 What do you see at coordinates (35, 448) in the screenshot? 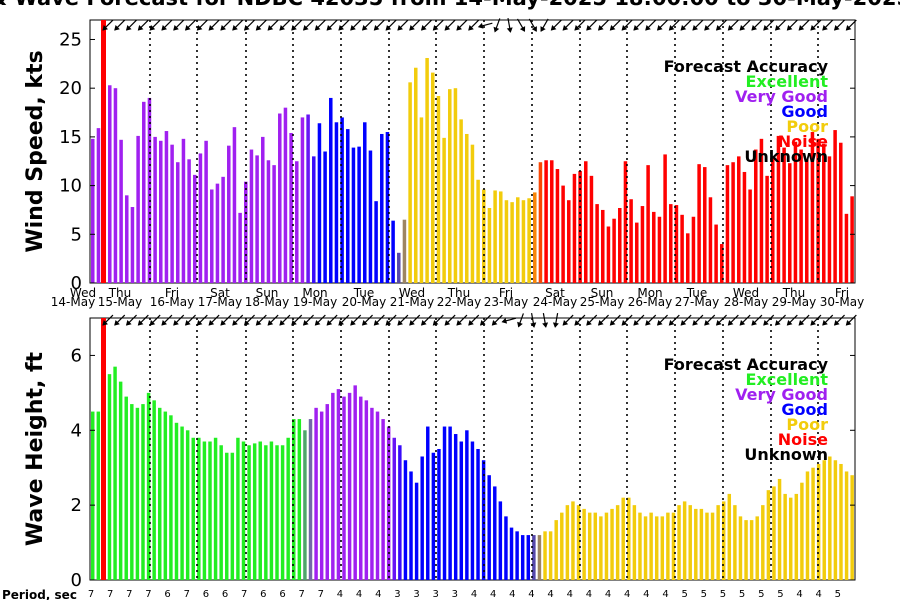
I see `y-axis-label: Wave Height, ft` at bounding box center [35, 448].